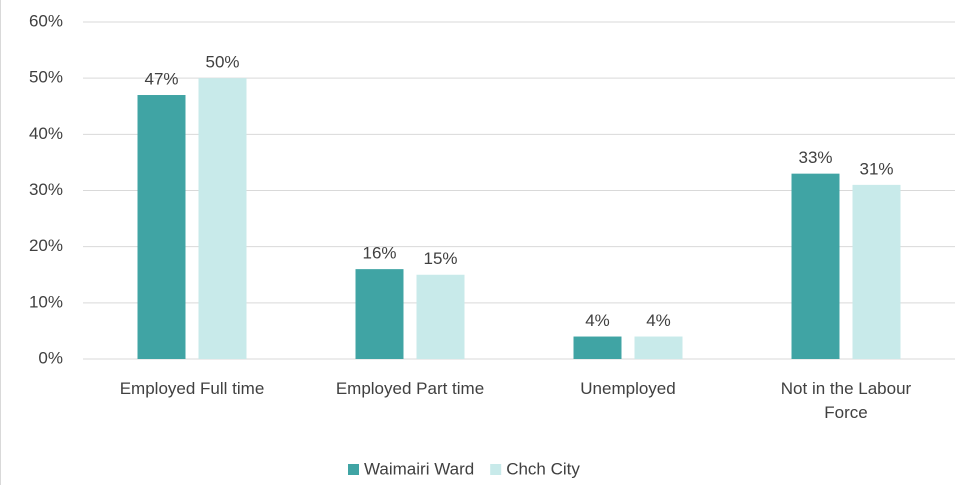  I want to click on x-tick-label: Unemployed, so click(628, 388).